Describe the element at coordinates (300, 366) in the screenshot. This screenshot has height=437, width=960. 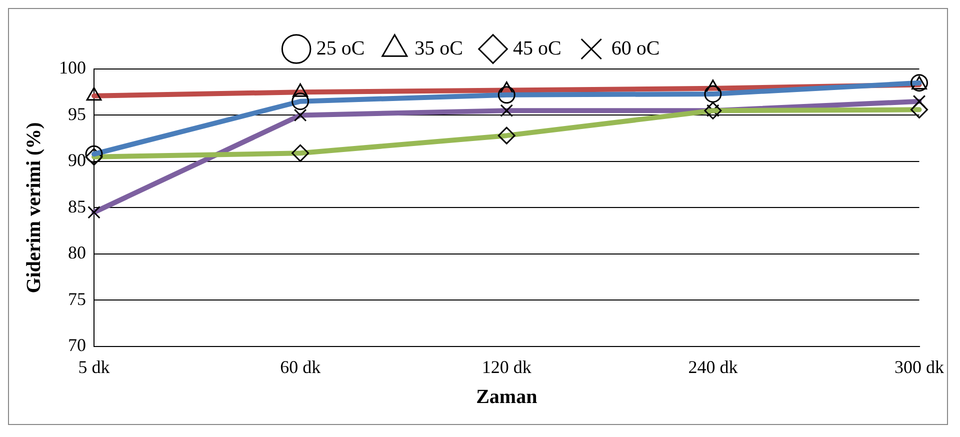
I see `x-tick-label: 60 dk` at that location.